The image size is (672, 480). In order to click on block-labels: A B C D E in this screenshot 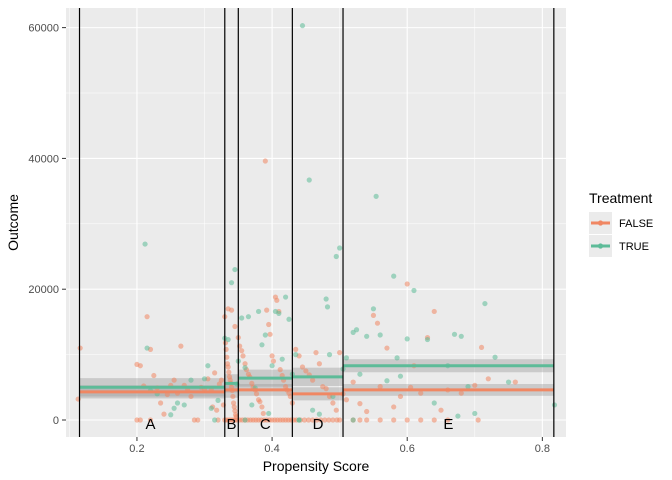, I will do `click(299, 424)`.